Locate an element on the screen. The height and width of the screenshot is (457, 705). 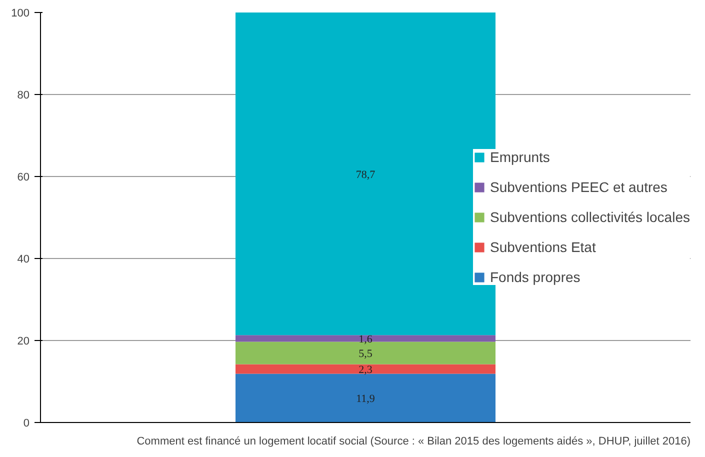
y-tick-label: 0 is located at coordinates (26, 424).